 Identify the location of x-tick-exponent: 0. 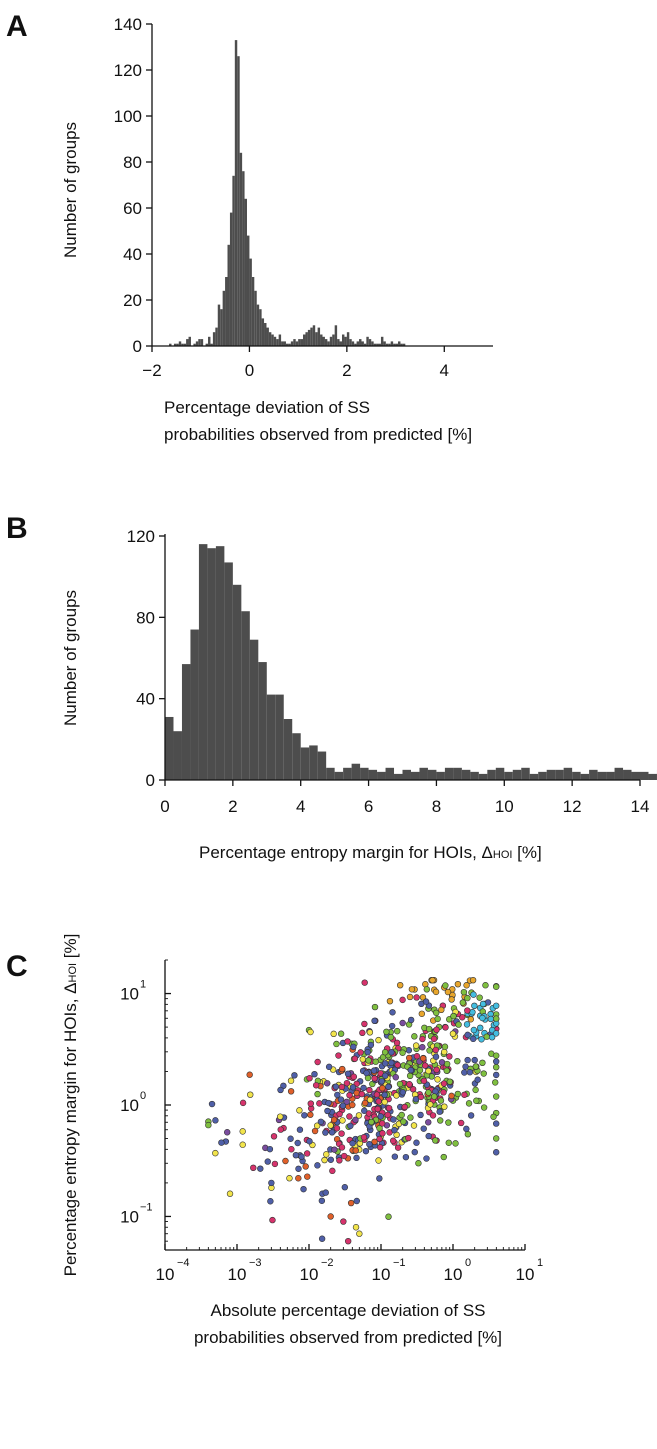
(468, 1263).